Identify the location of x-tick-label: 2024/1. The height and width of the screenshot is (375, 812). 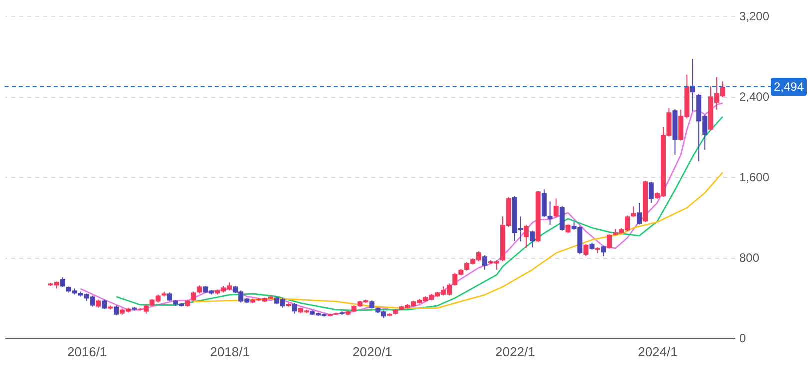
(658, 352).